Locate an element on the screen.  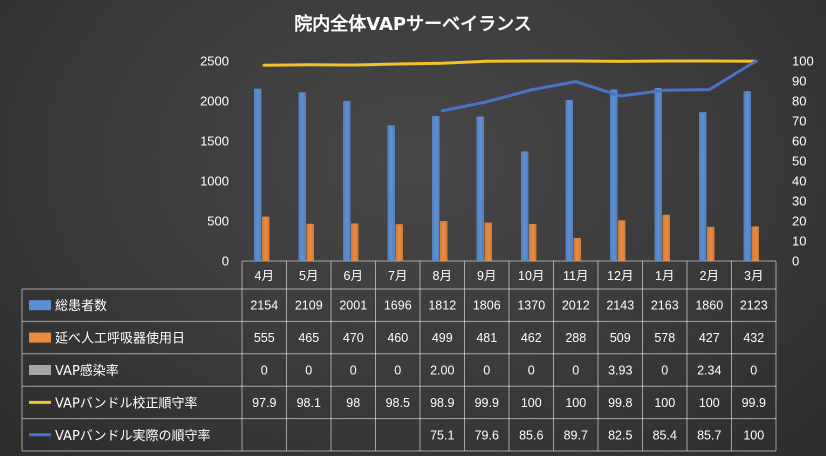
right-tick-label: 40 is located at coordinates (799, 181).